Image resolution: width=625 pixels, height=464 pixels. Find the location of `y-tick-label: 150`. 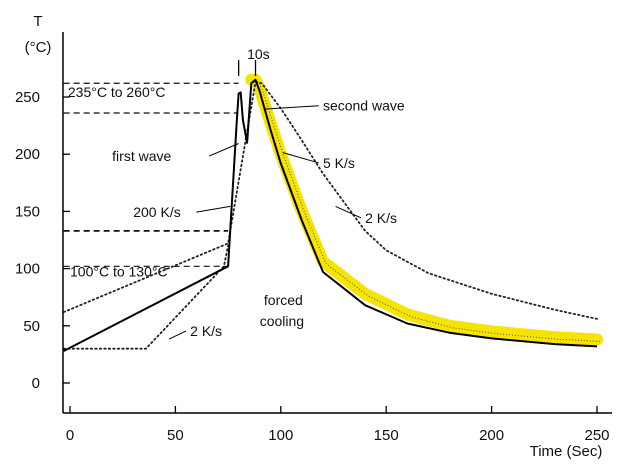

y-tick-label: 150 is located at coordinates (27, 211).